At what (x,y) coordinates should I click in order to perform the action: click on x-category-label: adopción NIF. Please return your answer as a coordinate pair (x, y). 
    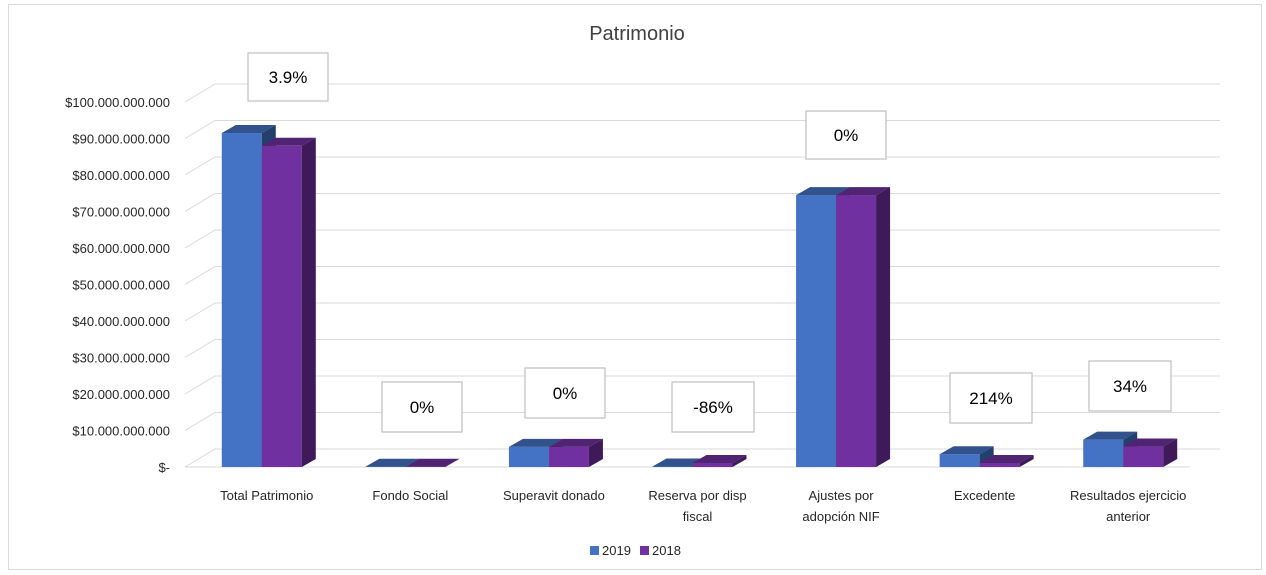
    Looking at the image, I should click on (840, 516).